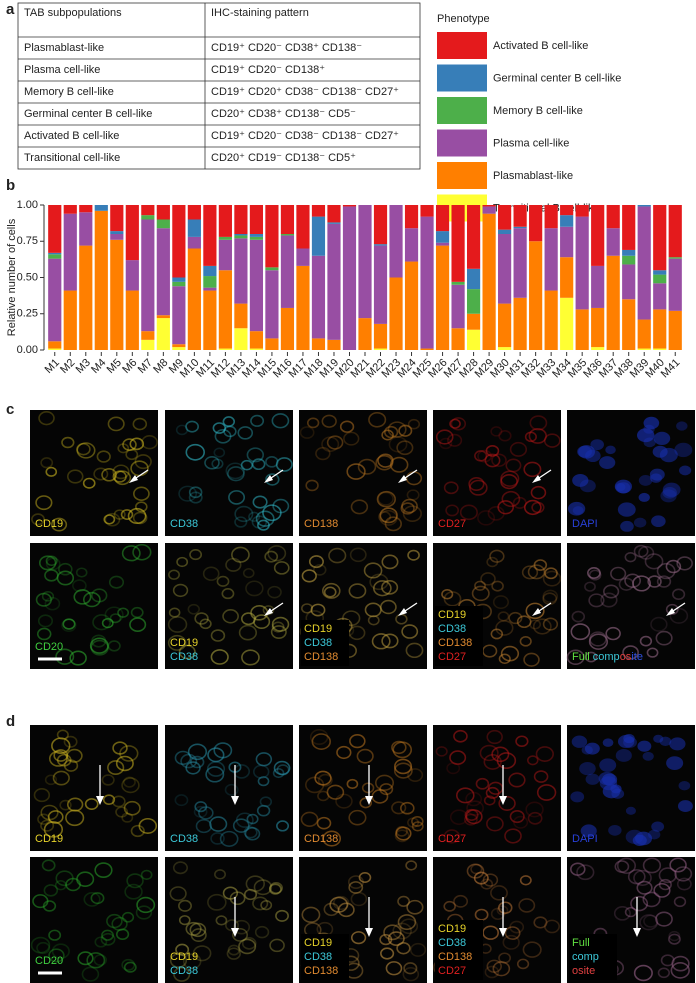 The height and width of the screenshot is (983, 696). I want to click on micrograph: CD20, so click(94, 606).